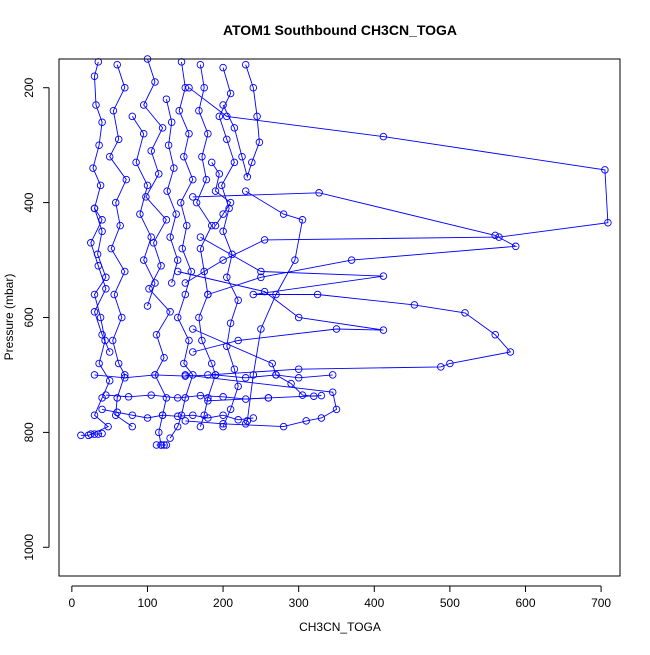 This screenshot has width=650, height=655. Describe the element at coordinates (374, 603) in the screenshot. I see `x-tick-label: 400` at that location.